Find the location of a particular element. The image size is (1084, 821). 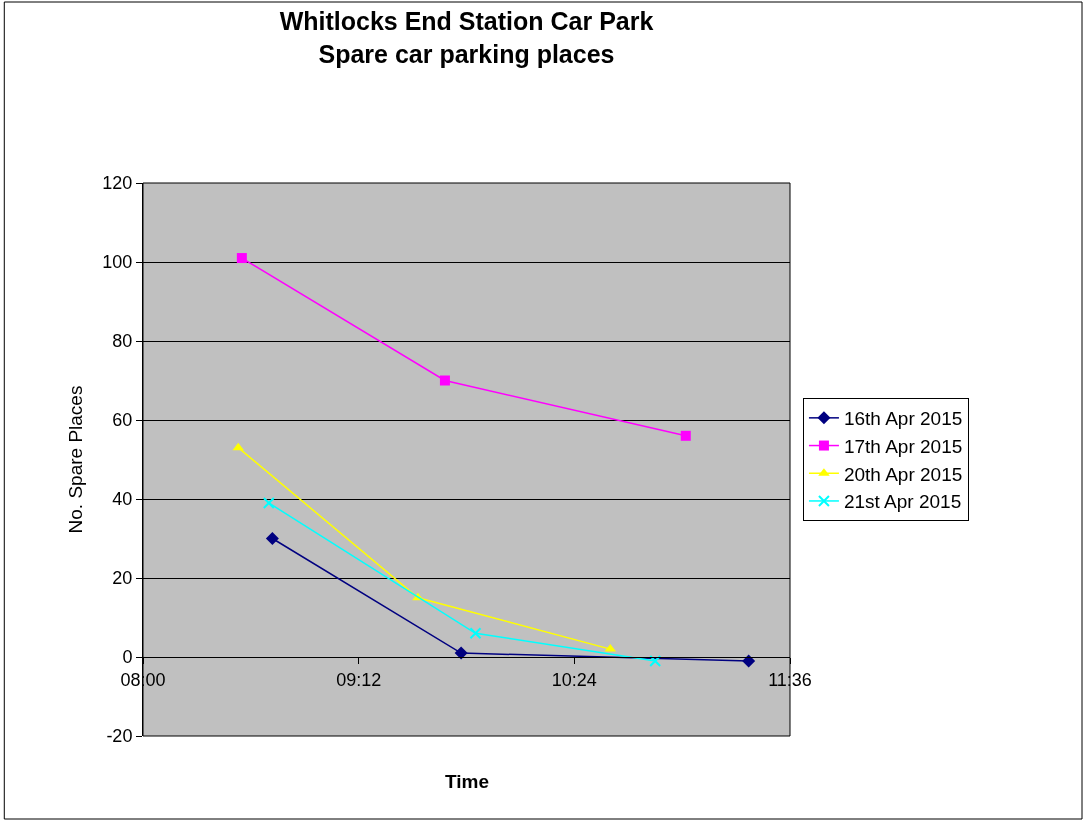

chart-title: Whitlocks End Station Car Park Spare car parking places is located at coordinates (466, 37).